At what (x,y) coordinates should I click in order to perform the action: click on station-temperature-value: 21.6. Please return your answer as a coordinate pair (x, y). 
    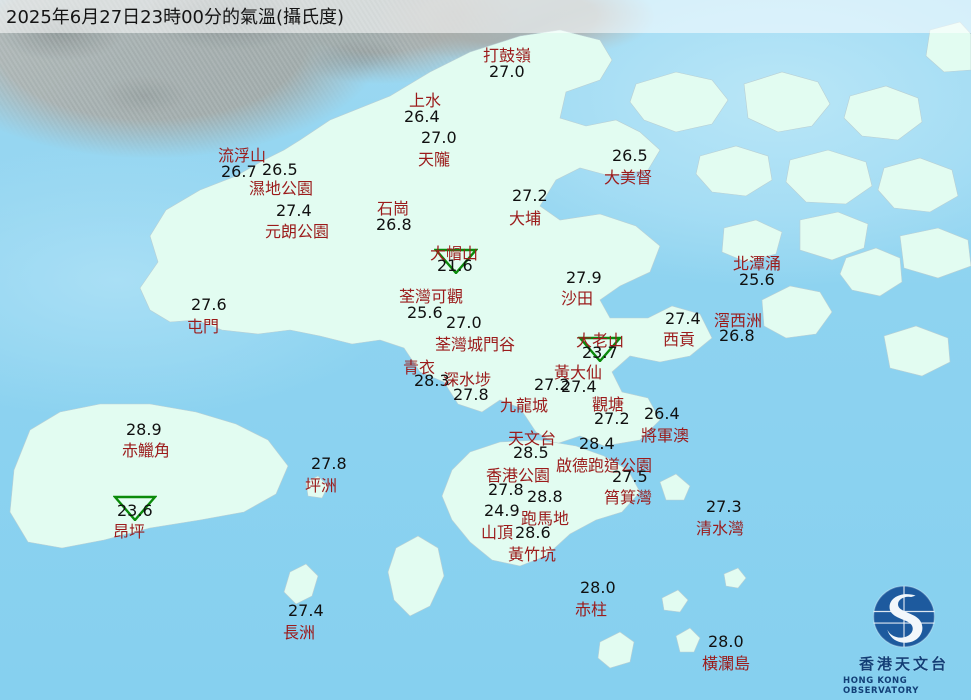
    Looking at the image, I should click on (455, 265).